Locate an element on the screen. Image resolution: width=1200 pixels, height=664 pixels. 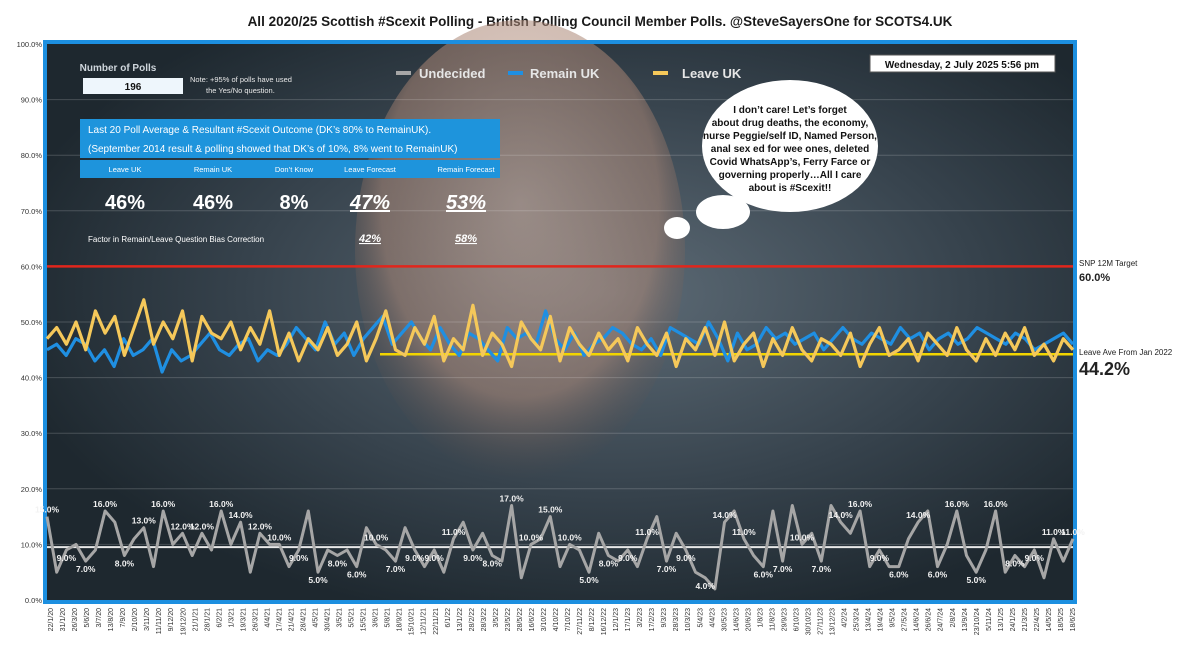
x-tick-label: 31/1/20 is located at coordinates (63, 619).